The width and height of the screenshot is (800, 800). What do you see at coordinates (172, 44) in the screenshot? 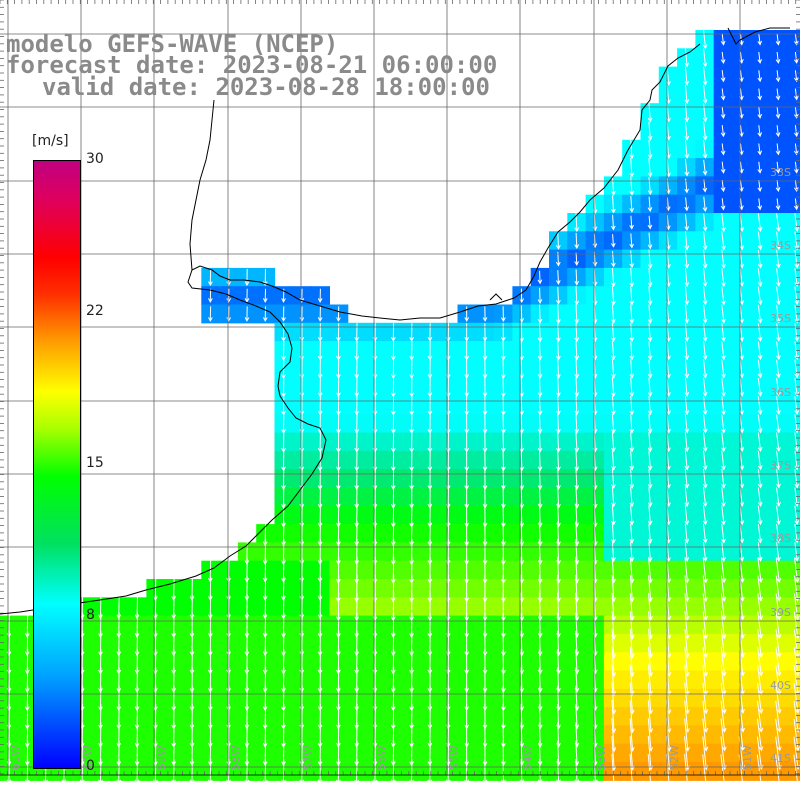
I see `model-title: modelo GEFS-WAVE (NCEP)` at bounding box center [172, 44].